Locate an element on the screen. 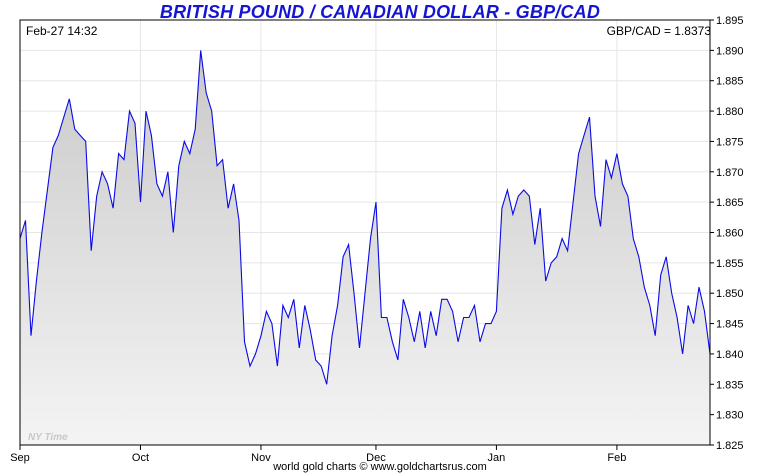  y-tick-label: 1.835 is located at coordinates (730, 385).